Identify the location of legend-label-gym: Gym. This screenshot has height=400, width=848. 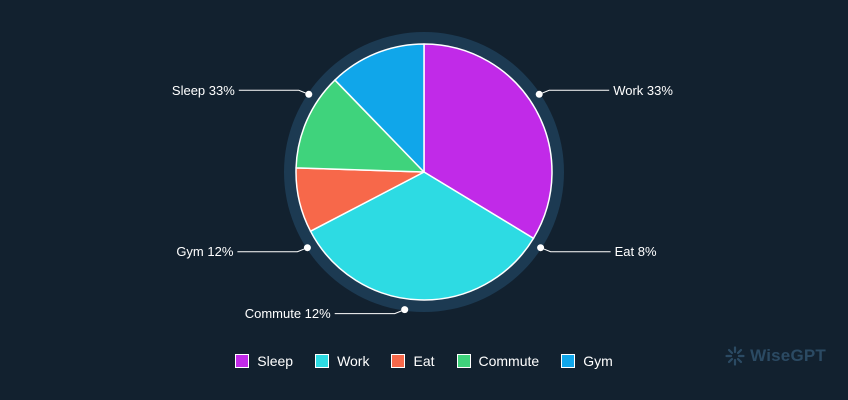
(598, 361).